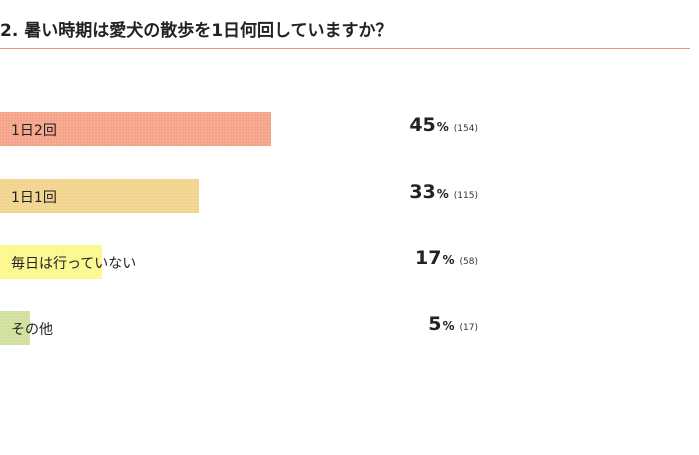  Describe the element at coordinates (32, 330) in the screenshot. I see `answer-label: その他` at that location.